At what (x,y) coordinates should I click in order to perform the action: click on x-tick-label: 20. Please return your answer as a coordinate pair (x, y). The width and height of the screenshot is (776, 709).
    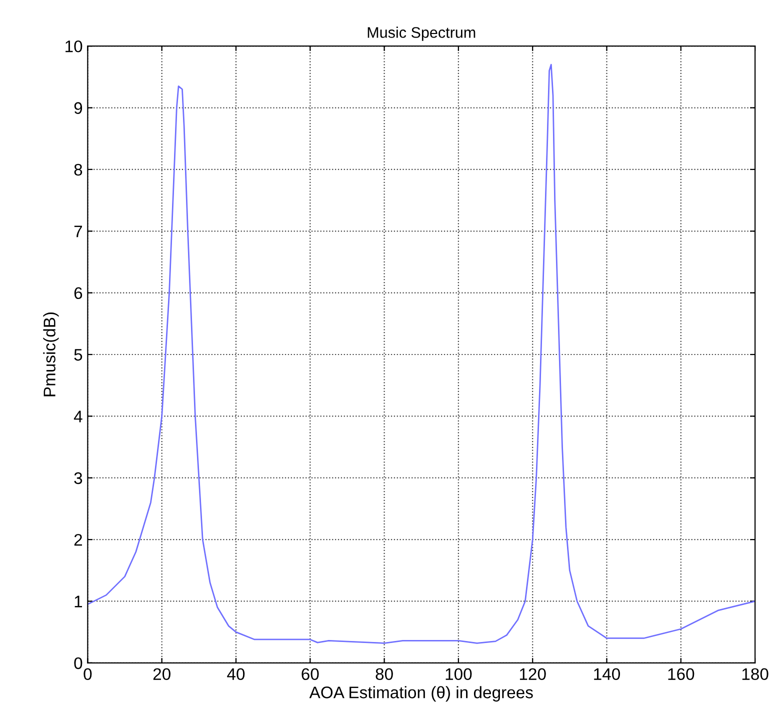
    Looking at the image, I should click on (161, 674).